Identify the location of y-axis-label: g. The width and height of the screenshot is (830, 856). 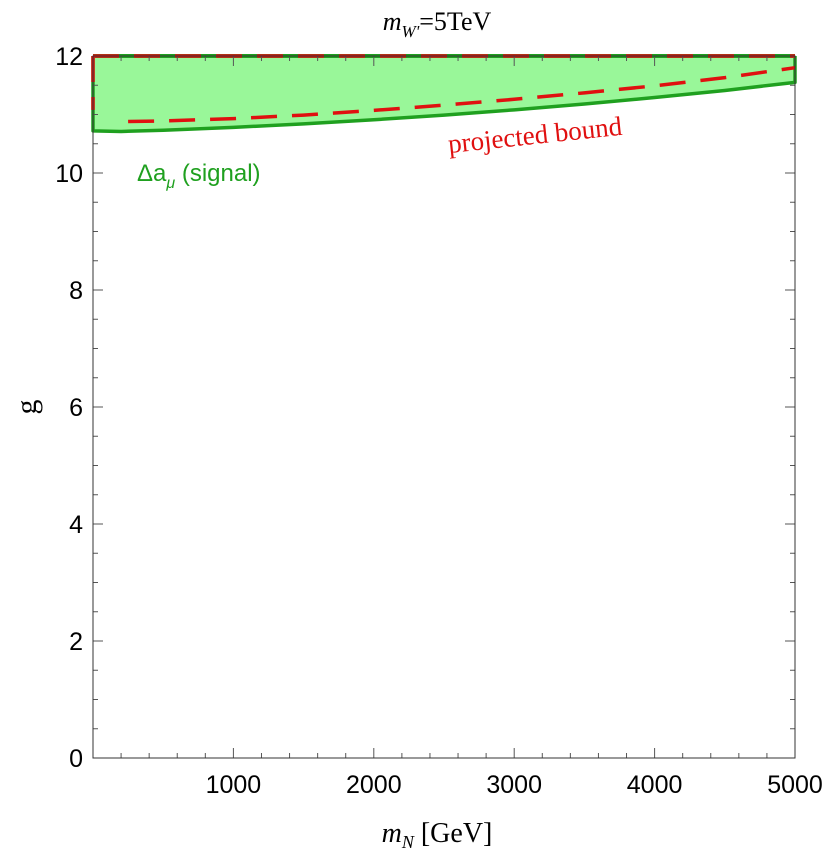
(26, 407).